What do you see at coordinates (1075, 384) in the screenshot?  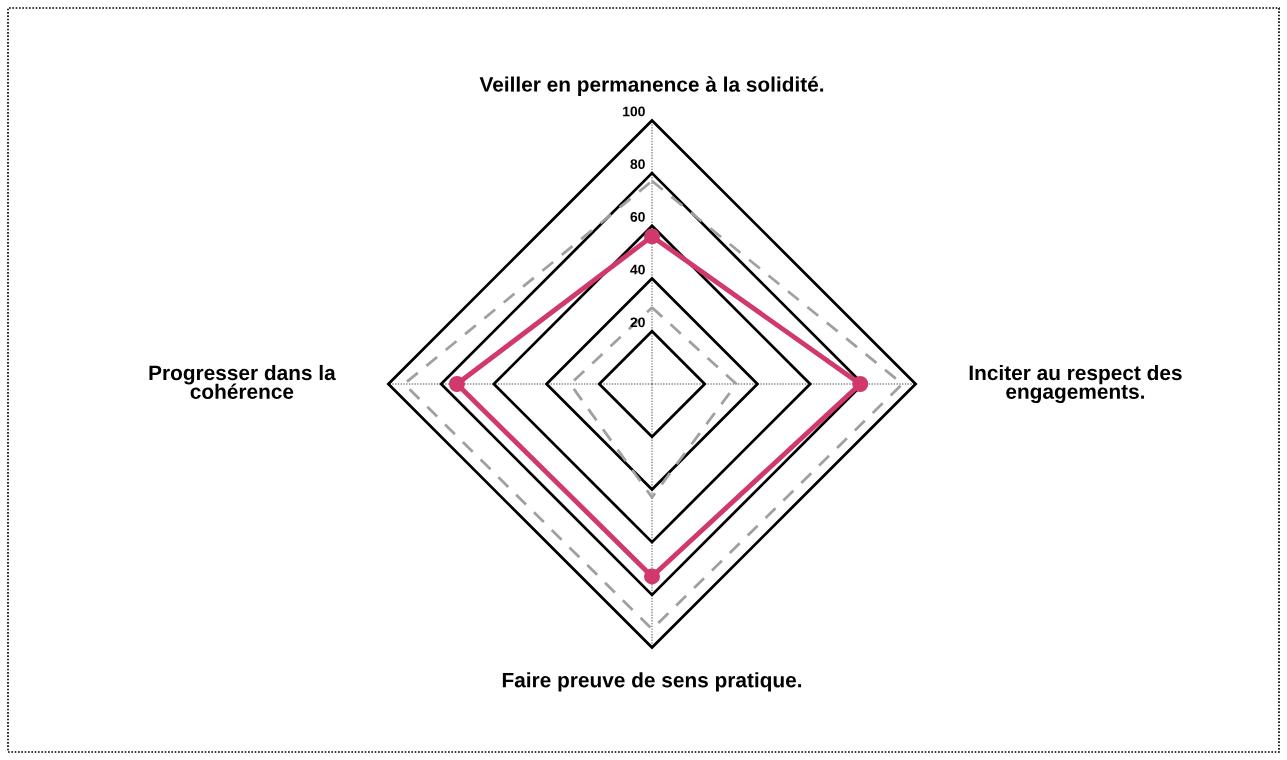 I see `spoke-label: Inciter au respect des engagements.` at bounding box center [1075, 384].